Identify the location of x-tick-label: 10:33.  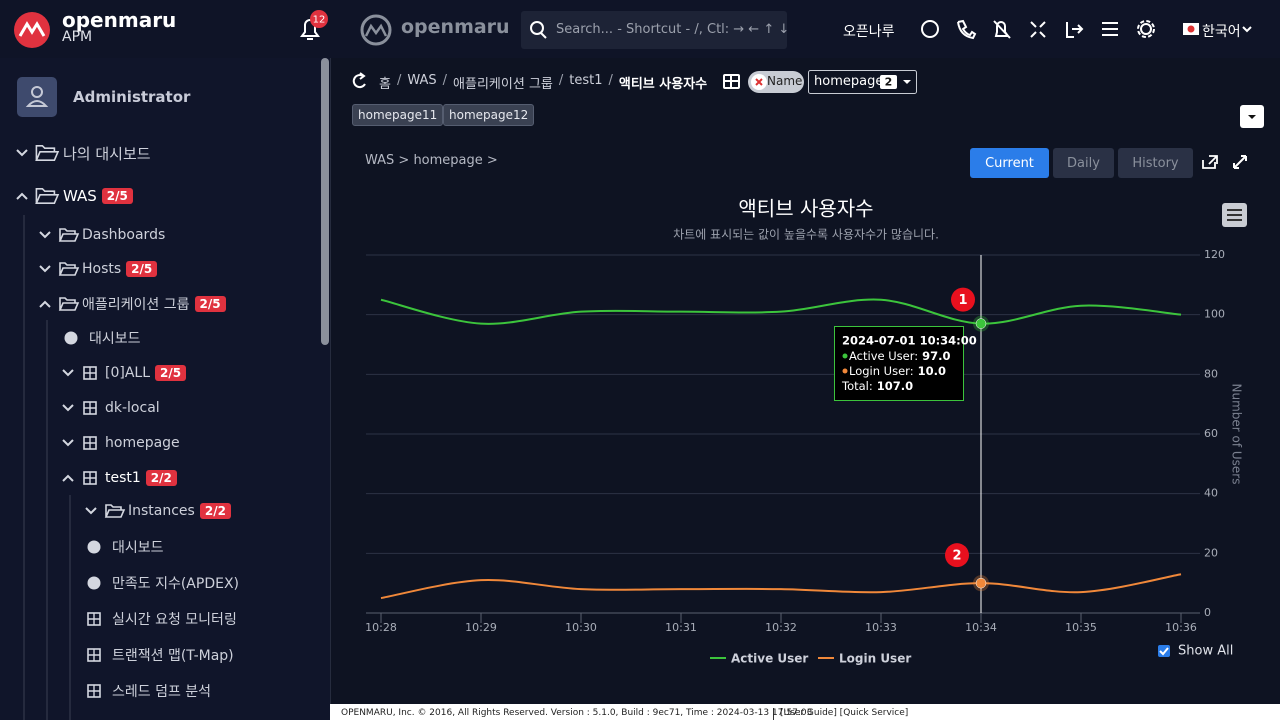
(881, 627).